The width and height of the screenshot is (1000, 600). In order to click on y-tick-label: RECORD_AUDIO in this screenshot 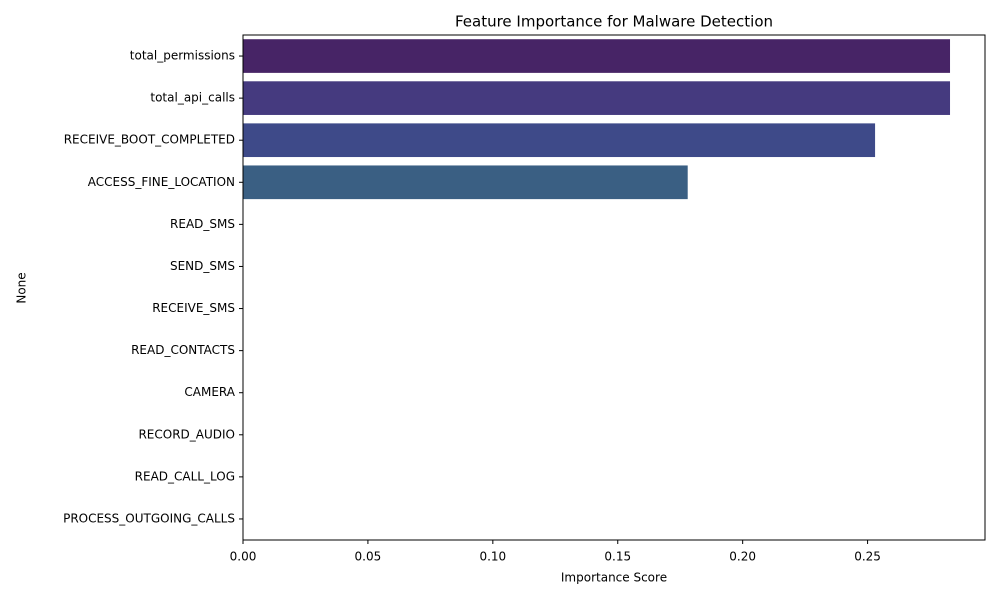, I will do `click(186, 434)`.